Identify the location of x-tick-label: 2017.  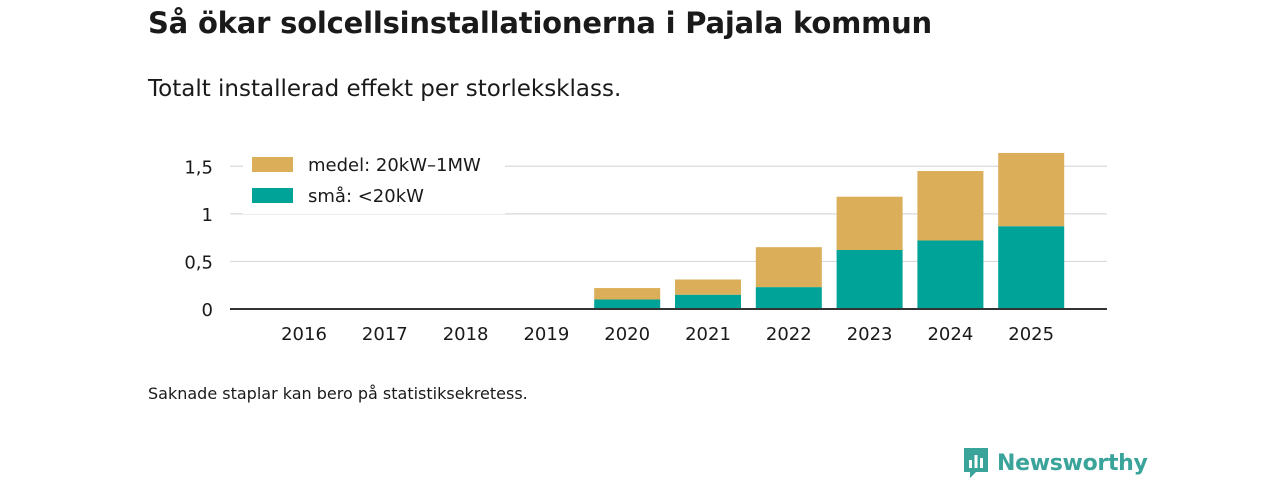
(385, 334).